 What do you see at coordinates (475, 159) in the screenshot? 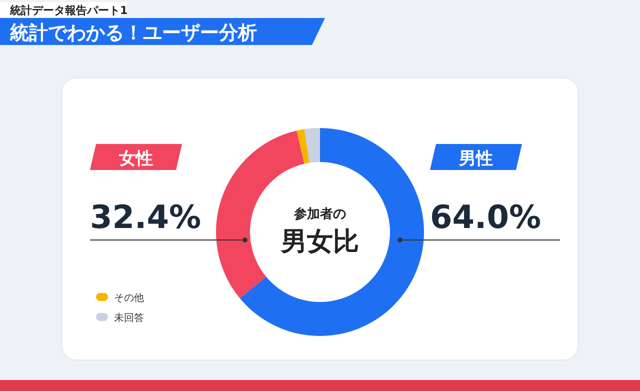
I see `slice-label: 男性` at bounding box center [475, 159].